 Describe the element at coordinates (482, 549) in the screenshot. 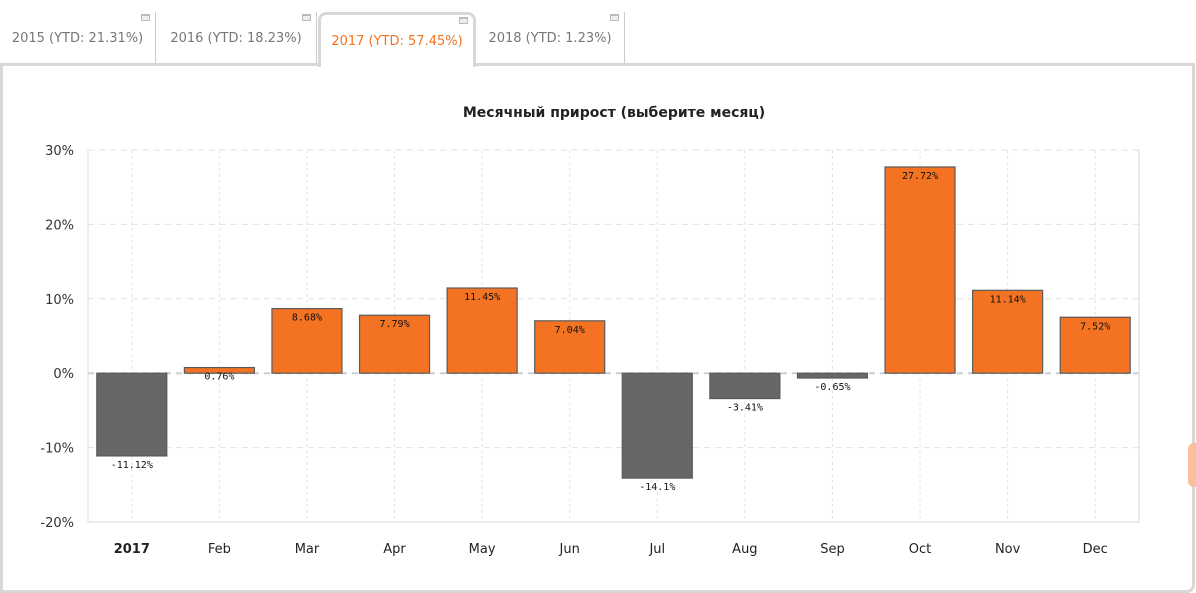

I see `x-tick-label: May` at that location.